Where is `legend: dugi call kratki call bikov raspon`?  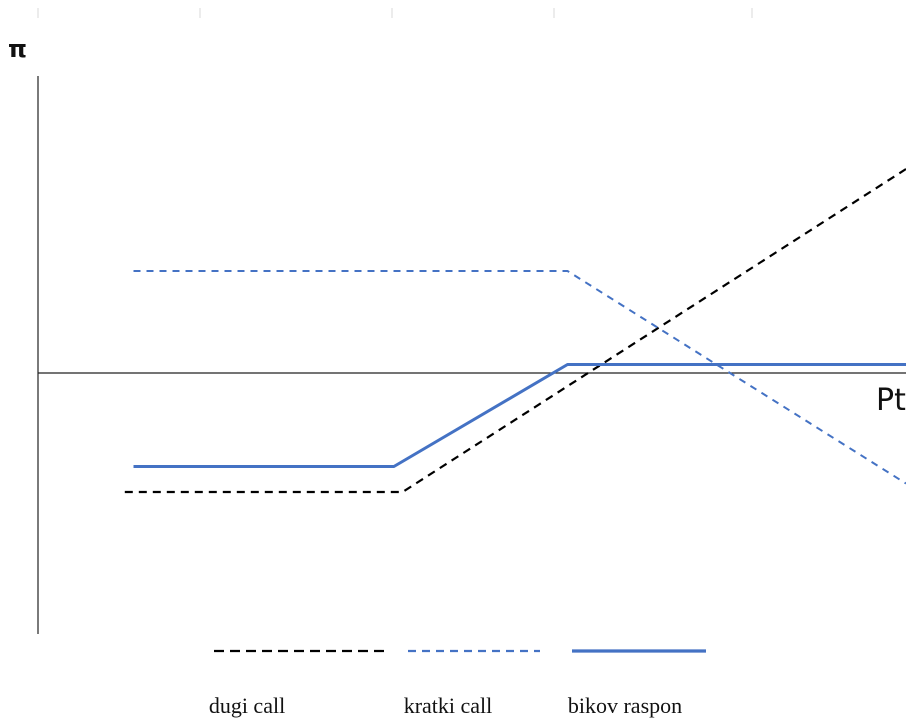 legend: dugi call kratki call bikov raspon is located at coordinates (457, 683).